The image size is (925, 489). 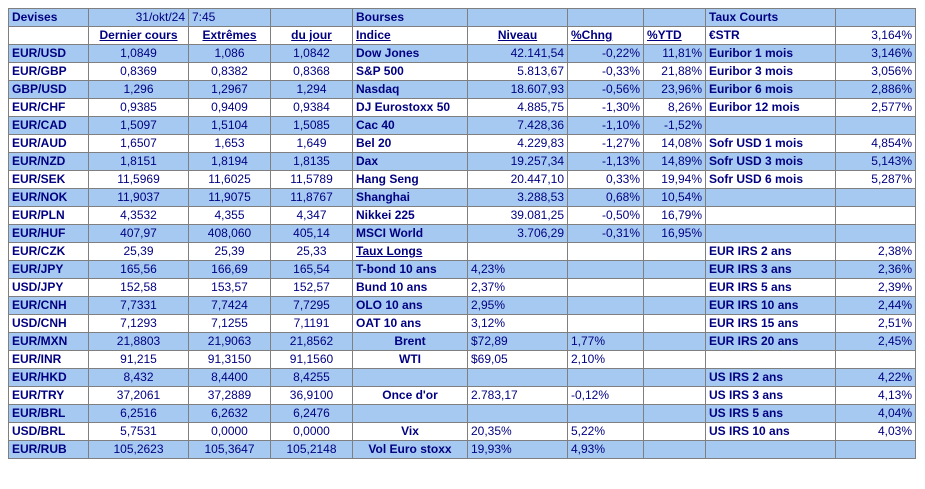 I want to click on fx-pair: EUR/GBP, so click(x=48, y=71).